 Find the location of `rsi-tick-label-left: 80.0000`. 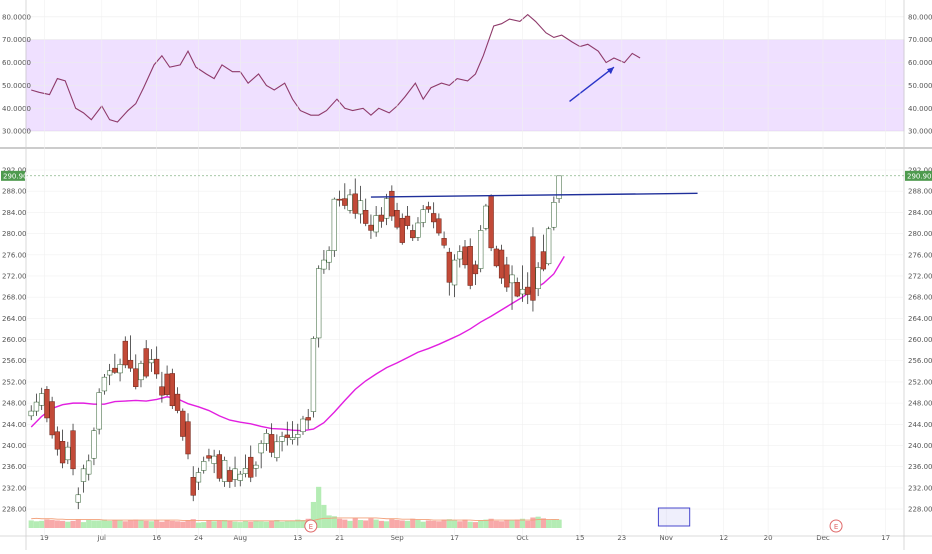

rsi-tick-label-left: 80.0000 is located at coordinates (16, 17).